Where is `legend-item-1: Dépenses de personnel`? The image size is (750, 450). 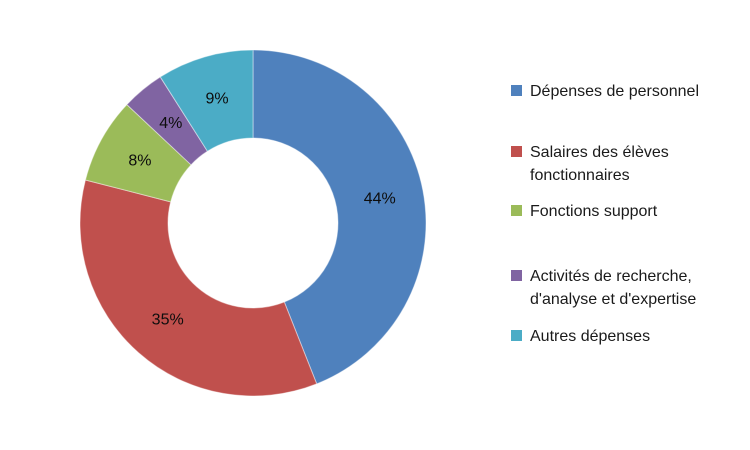
legend-item-1: Dépenses de personnel is located at coordinates (605, 91).